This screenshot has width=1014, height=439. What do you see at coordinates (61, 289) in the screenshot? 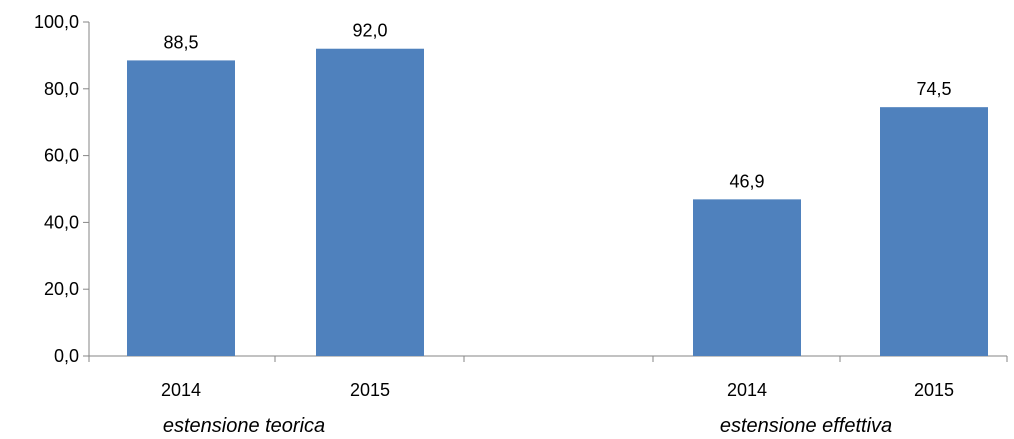
I see `y-tick-label: 20,0` at bounding box center [61, 289].